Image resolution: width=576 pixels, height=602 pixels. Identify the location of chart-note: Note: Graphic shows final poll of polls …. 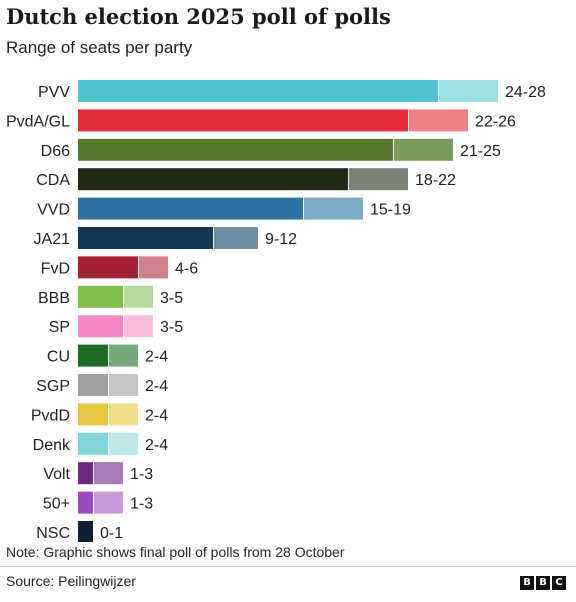
(175, 552).